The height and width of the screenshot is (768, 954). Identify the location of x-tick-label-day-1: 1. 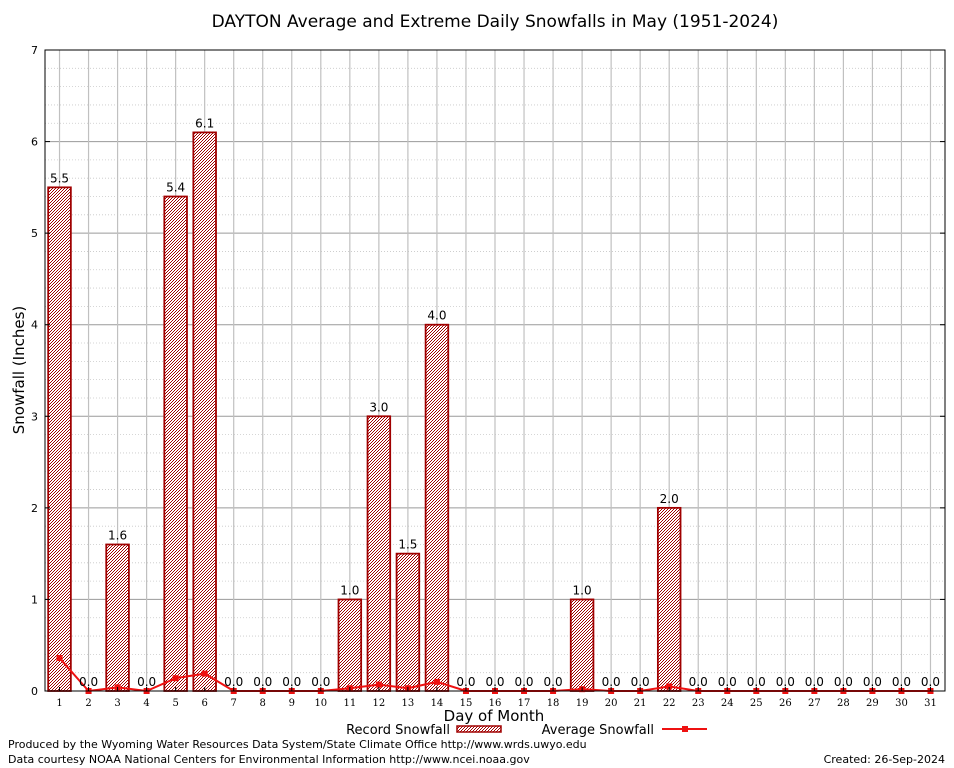
(59, 703).